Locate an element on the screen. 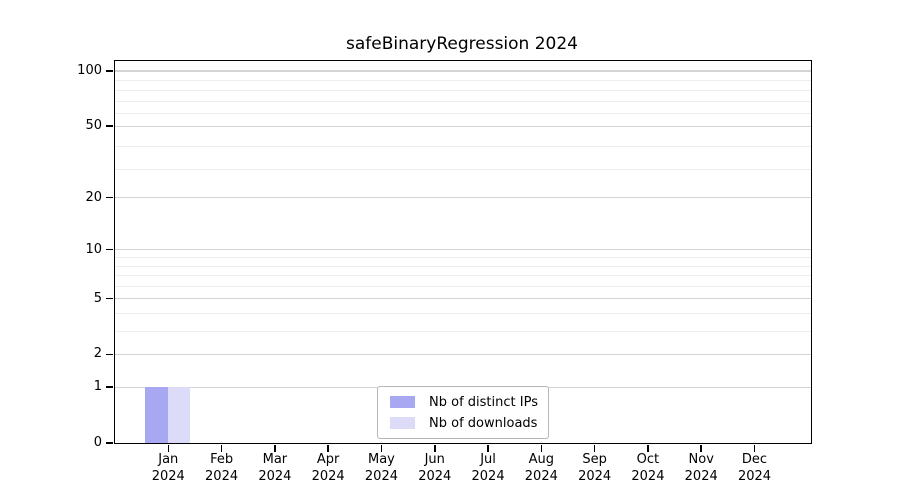 The width and height of the screenshot is (900, 500). x-tick-month: Oct is located at coordinates (648, 459).